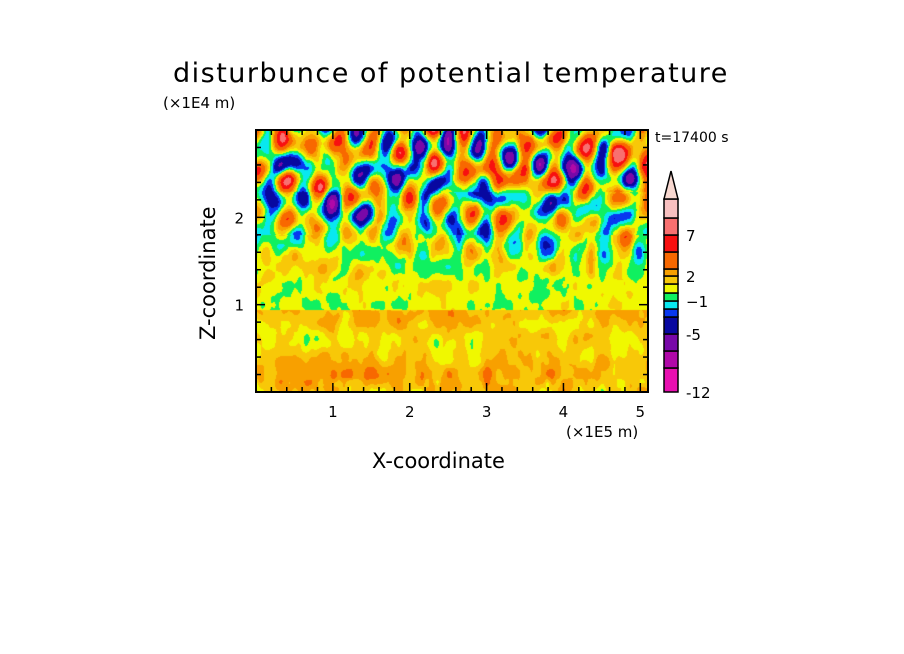  I want to click on x-tick-label: 5, so click(641, 412).